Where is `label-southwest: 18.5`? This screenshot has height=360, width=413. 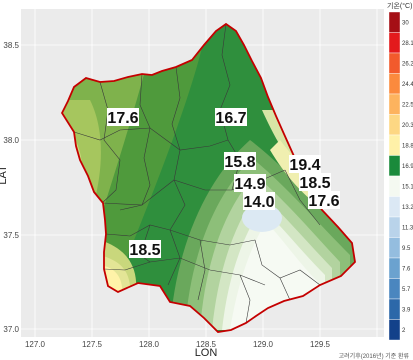
label-southwest: 18.5 is located at coordinates (145, 249).